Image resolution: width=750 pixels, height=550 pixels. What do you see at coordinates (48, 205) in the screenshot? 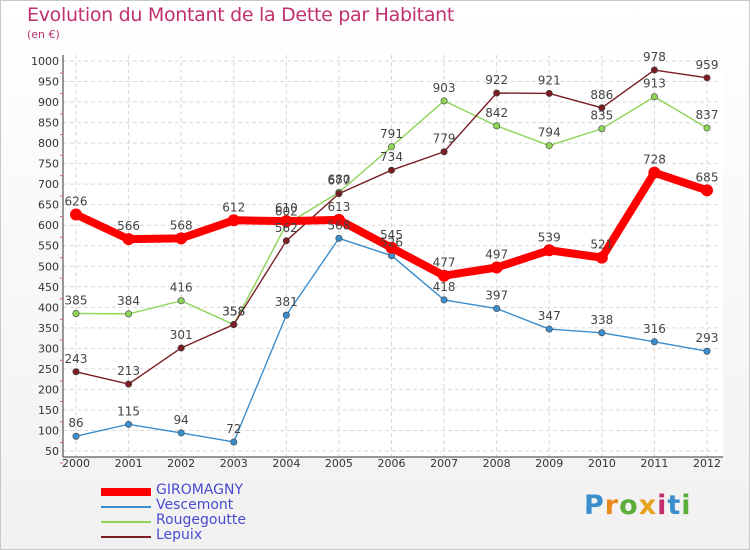
I see `y-tick-label: 650` at bounding box center [48, 205].